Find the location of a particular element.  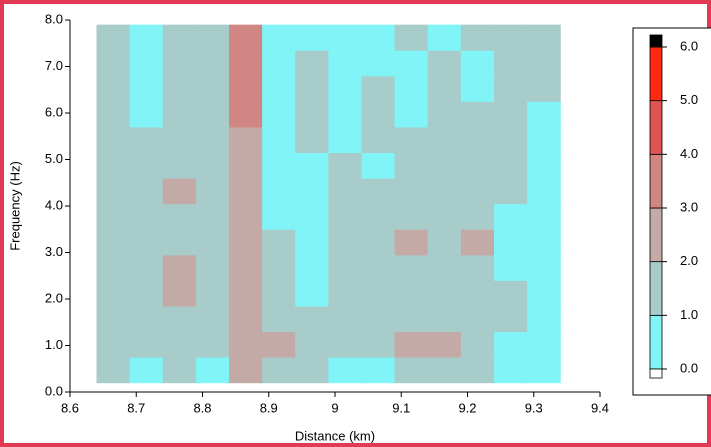

y-tick-label: 8.0 is located at coordinates (54, 18).